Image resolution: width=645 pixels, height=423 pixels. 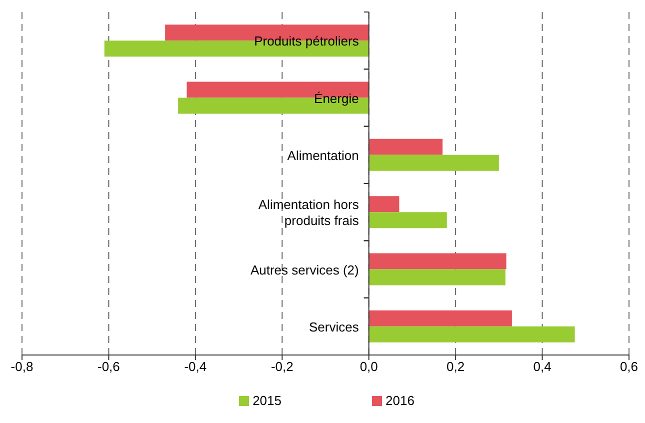 I want to click on legend-label: 2015, so click(x=267, y=400).